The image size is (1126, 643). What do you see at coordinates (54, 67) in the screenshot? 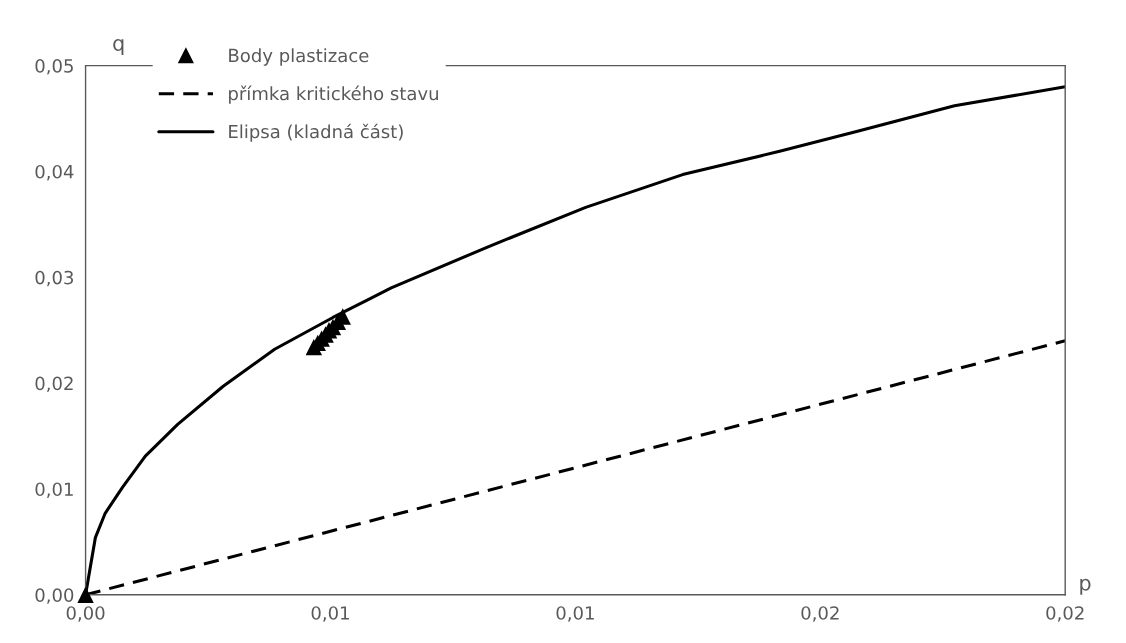
I see `y-tick-label: 0,05` at bounding box center [54, 67].